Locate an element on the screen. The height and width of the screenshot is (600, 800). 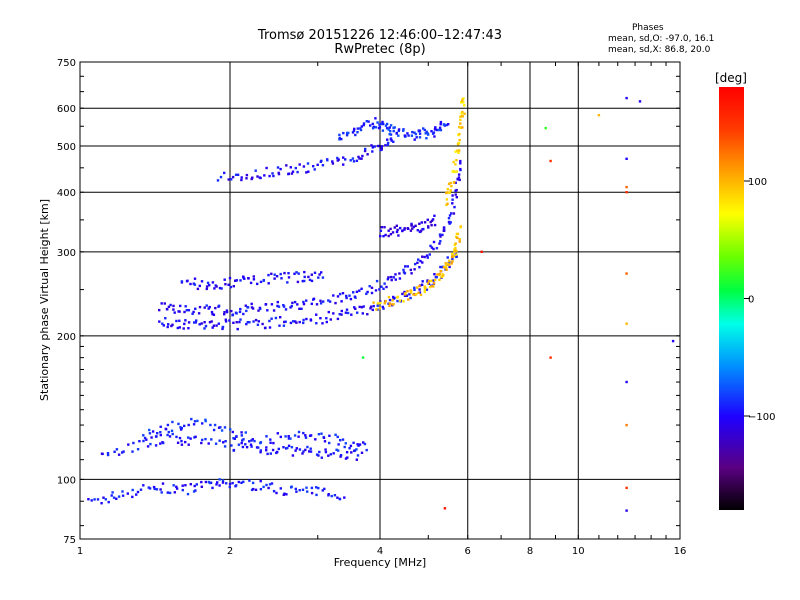
x-tick-label: 1 is located at coordinates (80, 551).